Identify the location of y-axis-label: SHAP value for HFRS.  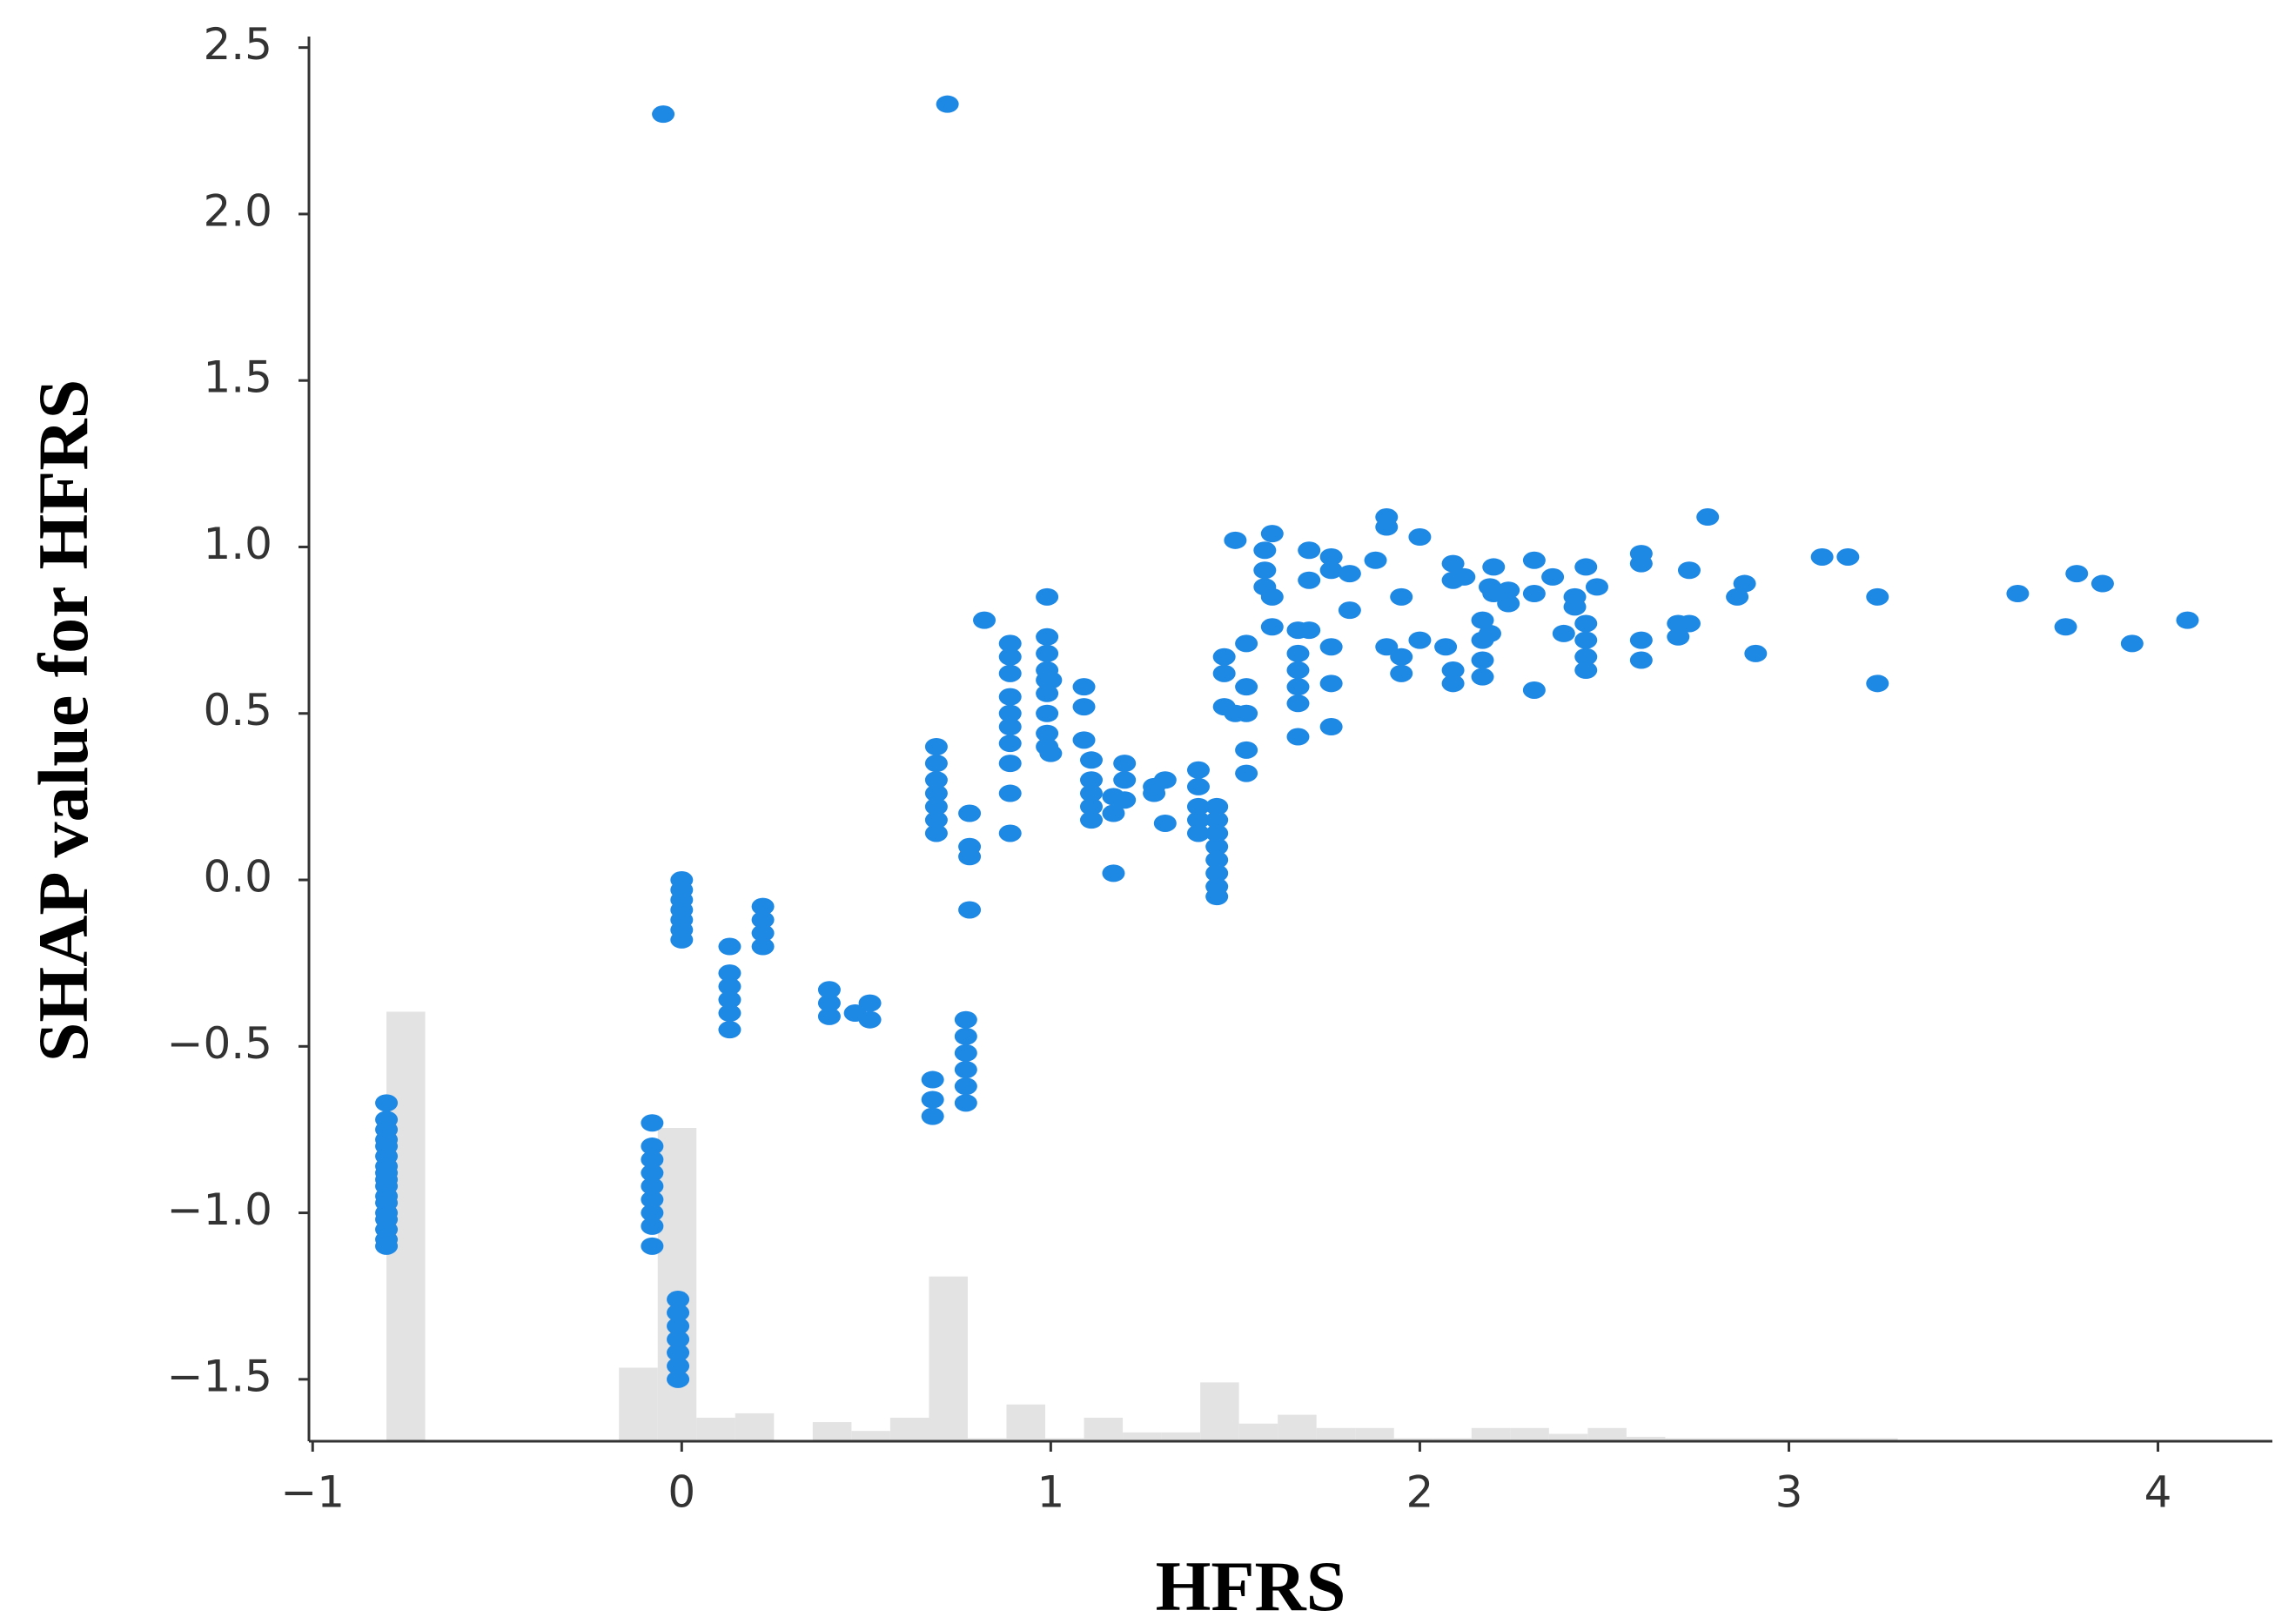
(63, 720).